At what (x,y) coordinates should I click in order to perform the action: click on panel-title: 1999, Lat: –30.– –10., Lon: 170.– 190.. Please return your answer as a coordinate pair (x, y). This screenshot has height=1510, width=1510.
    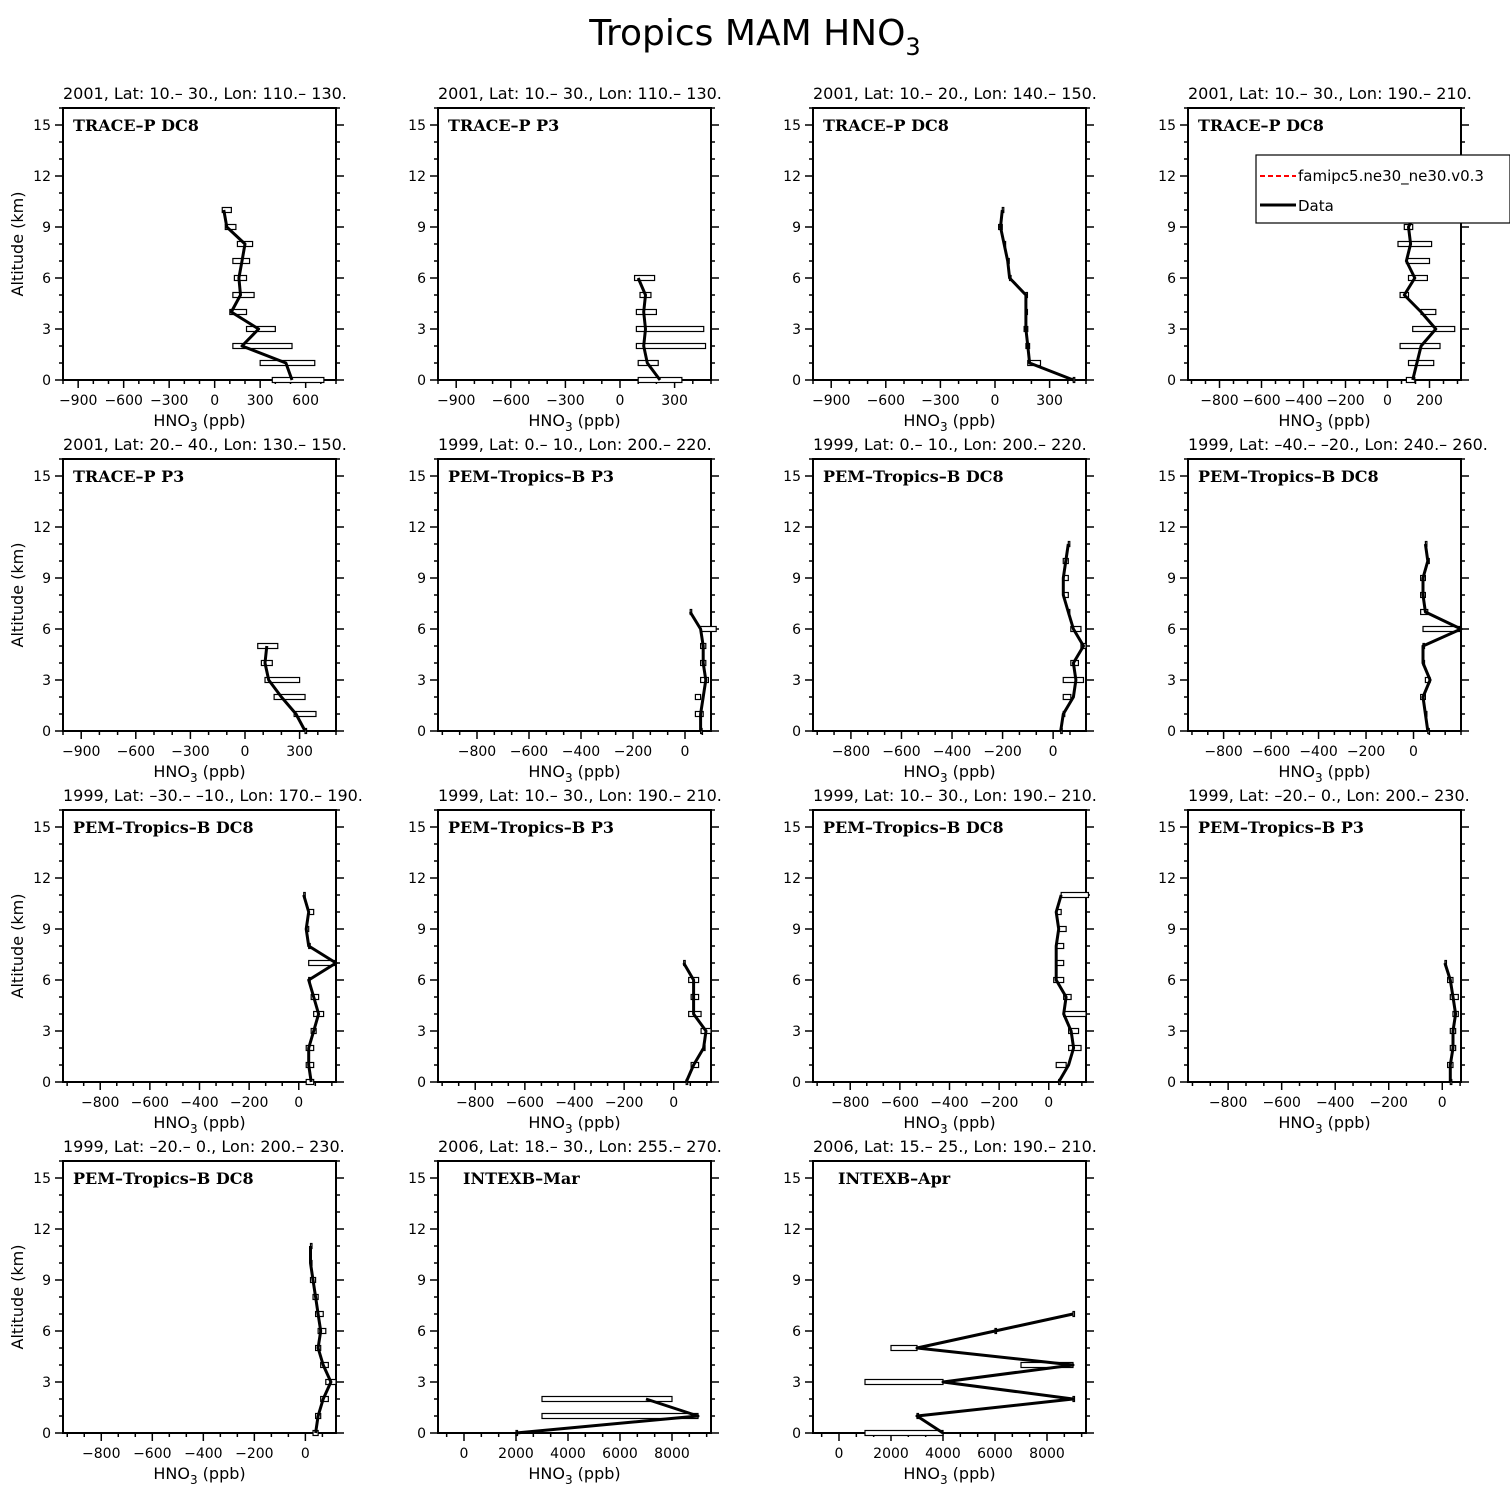
    Looking at the image, I should click on (213, 795).